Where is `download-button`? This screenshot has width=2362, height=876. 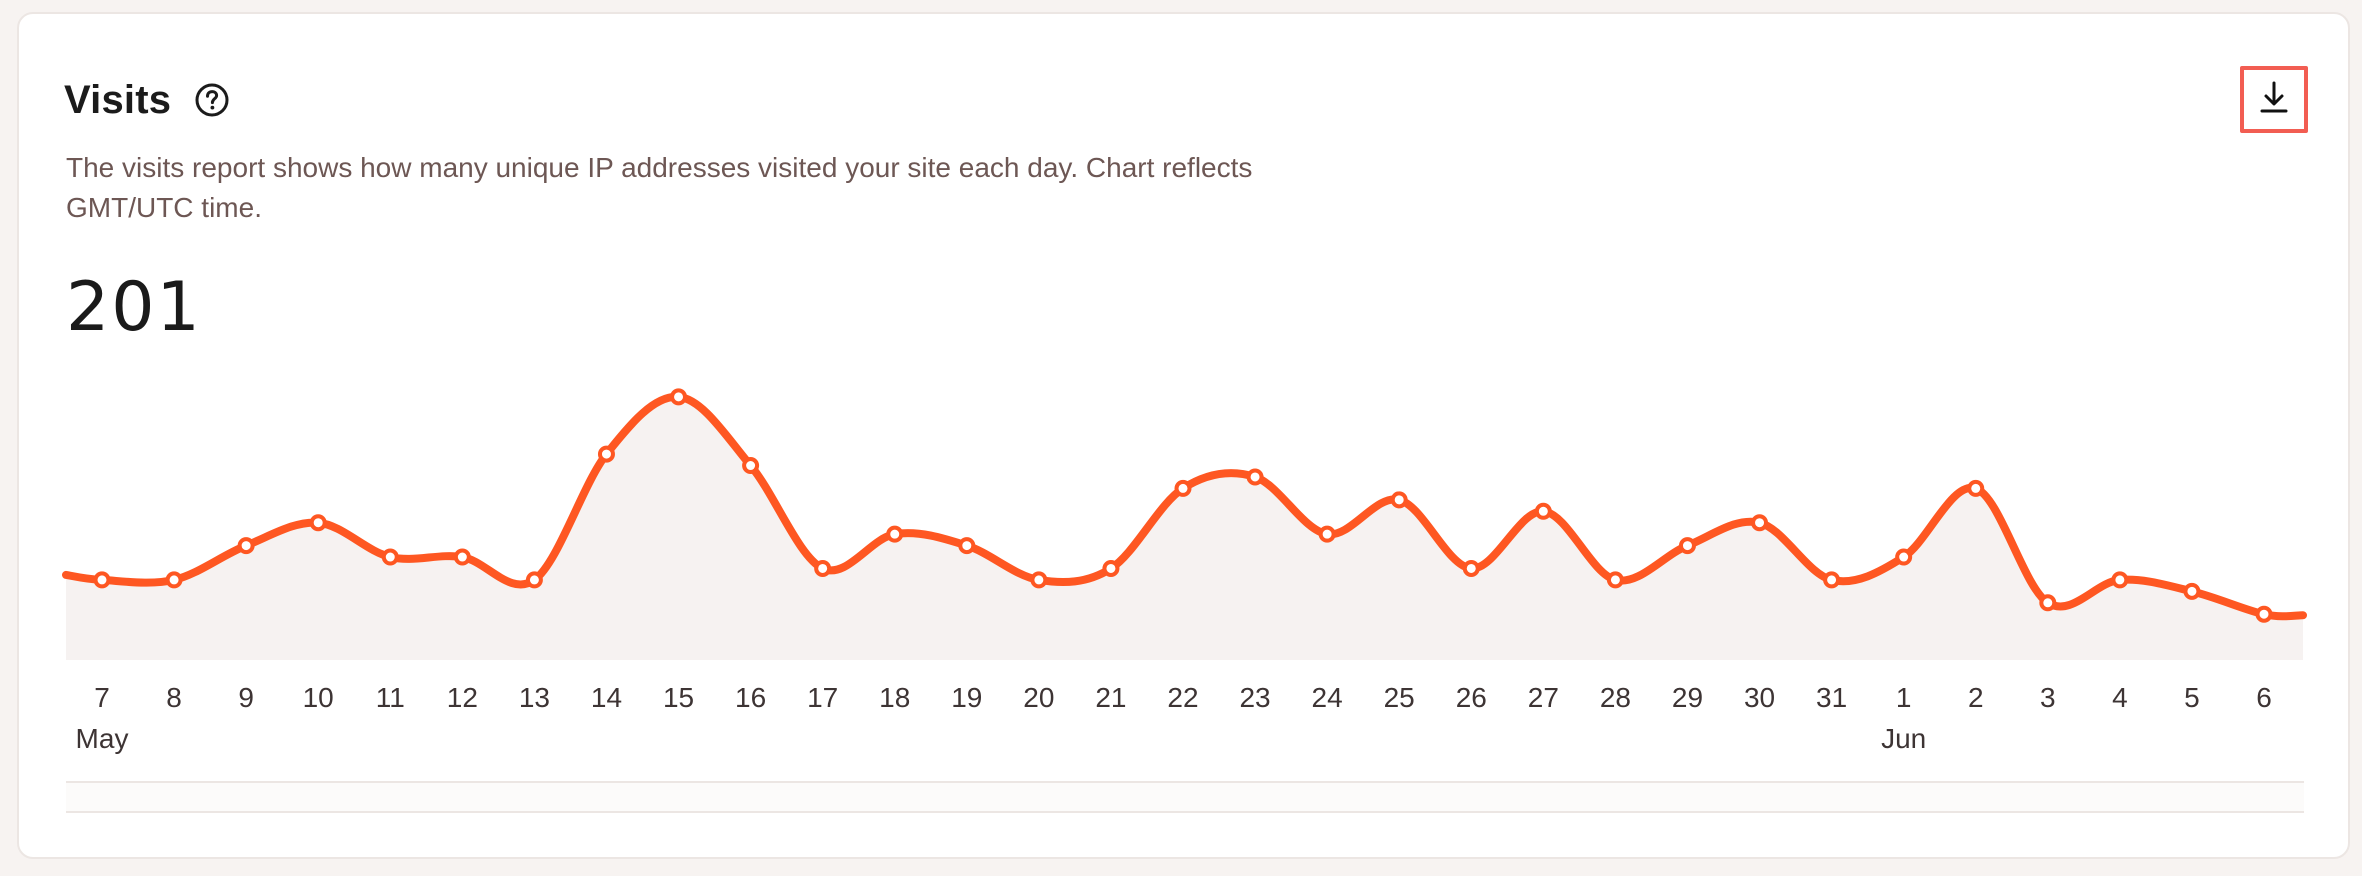
download-button is located at coordinates (2274, 99).